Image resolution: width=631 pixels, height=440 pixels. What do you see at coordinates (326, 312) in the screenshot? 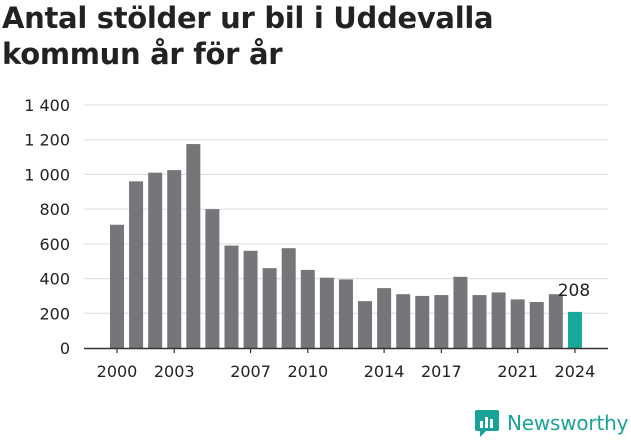
I see `bar-2011` at bounding box center [326, 312].